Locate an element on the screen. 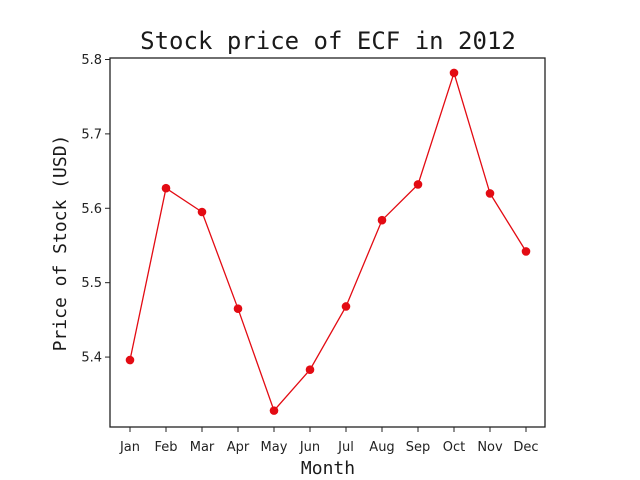 Image resolution: width=640 pixels, height=480 pixels. x-tick-label-mar: Mar is located at coordinates (202, 447).